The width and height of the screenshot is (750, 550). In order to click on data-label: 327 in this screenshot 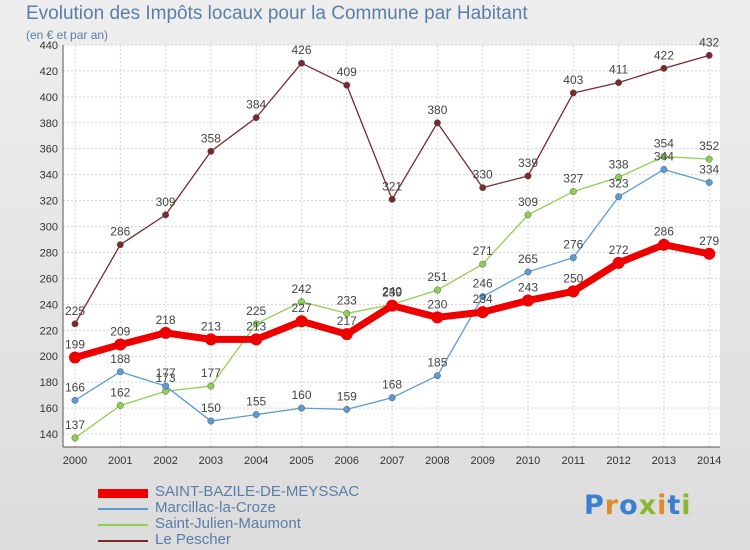, I will do `click(573, 179)`.